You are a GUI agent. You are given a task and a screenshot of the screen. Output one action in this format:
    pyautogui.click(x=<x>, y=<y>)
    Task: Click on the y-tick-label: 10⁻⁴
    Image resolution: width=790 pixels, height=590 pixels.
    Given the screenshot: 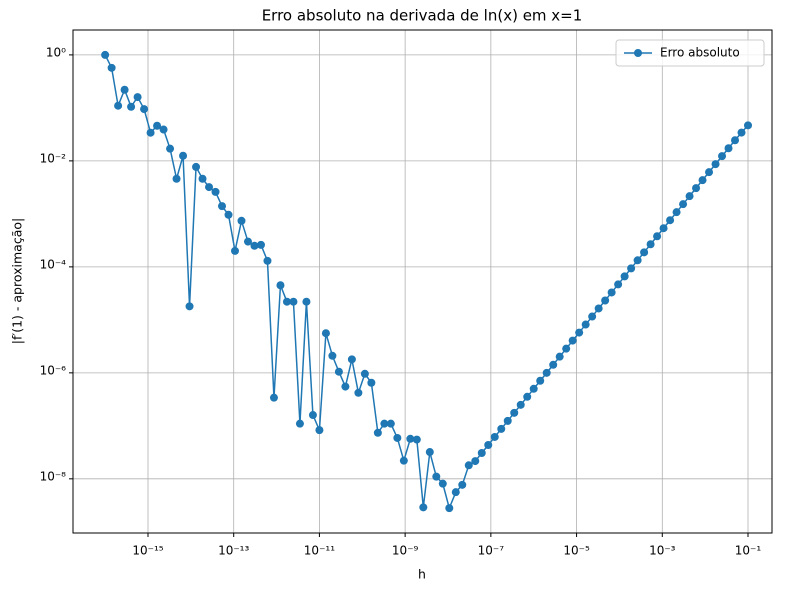 What is the action you would take?
    pyautogui.click(x=53, y=264)
    